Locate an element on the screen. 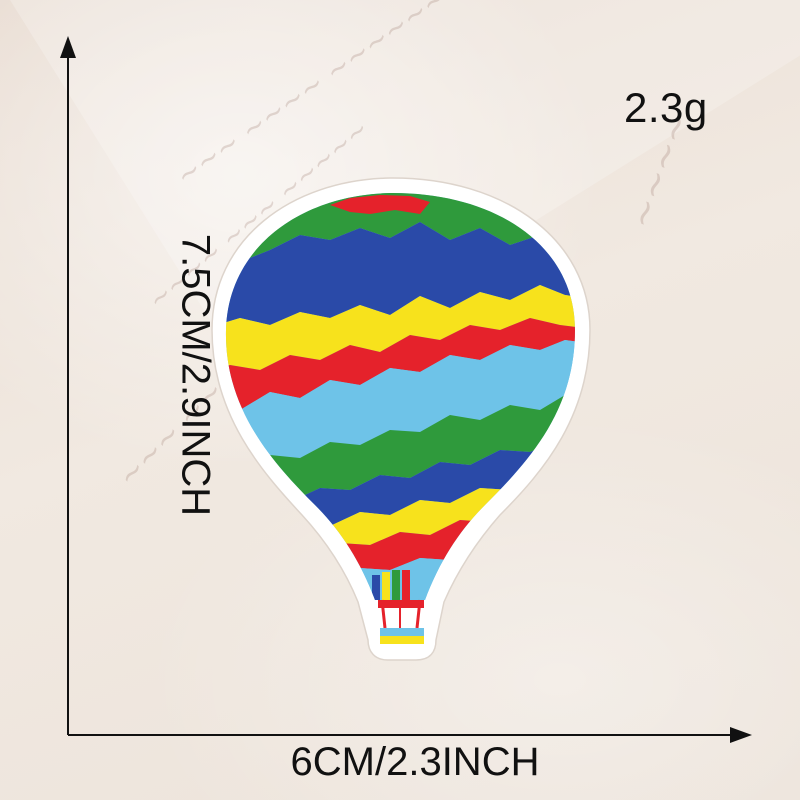 The height and width of the screenshot is (800, 800). height-dimension-text: 7.5CM/2.9INCH is located at coordinates (195, 375).